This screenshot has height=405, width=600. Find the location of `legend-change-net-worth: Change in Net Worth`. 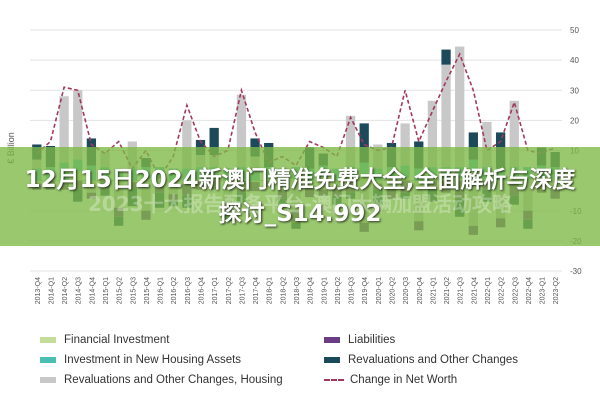

legend-change-net-worth: Change in Net Worth is located at coordinates (390, 380).